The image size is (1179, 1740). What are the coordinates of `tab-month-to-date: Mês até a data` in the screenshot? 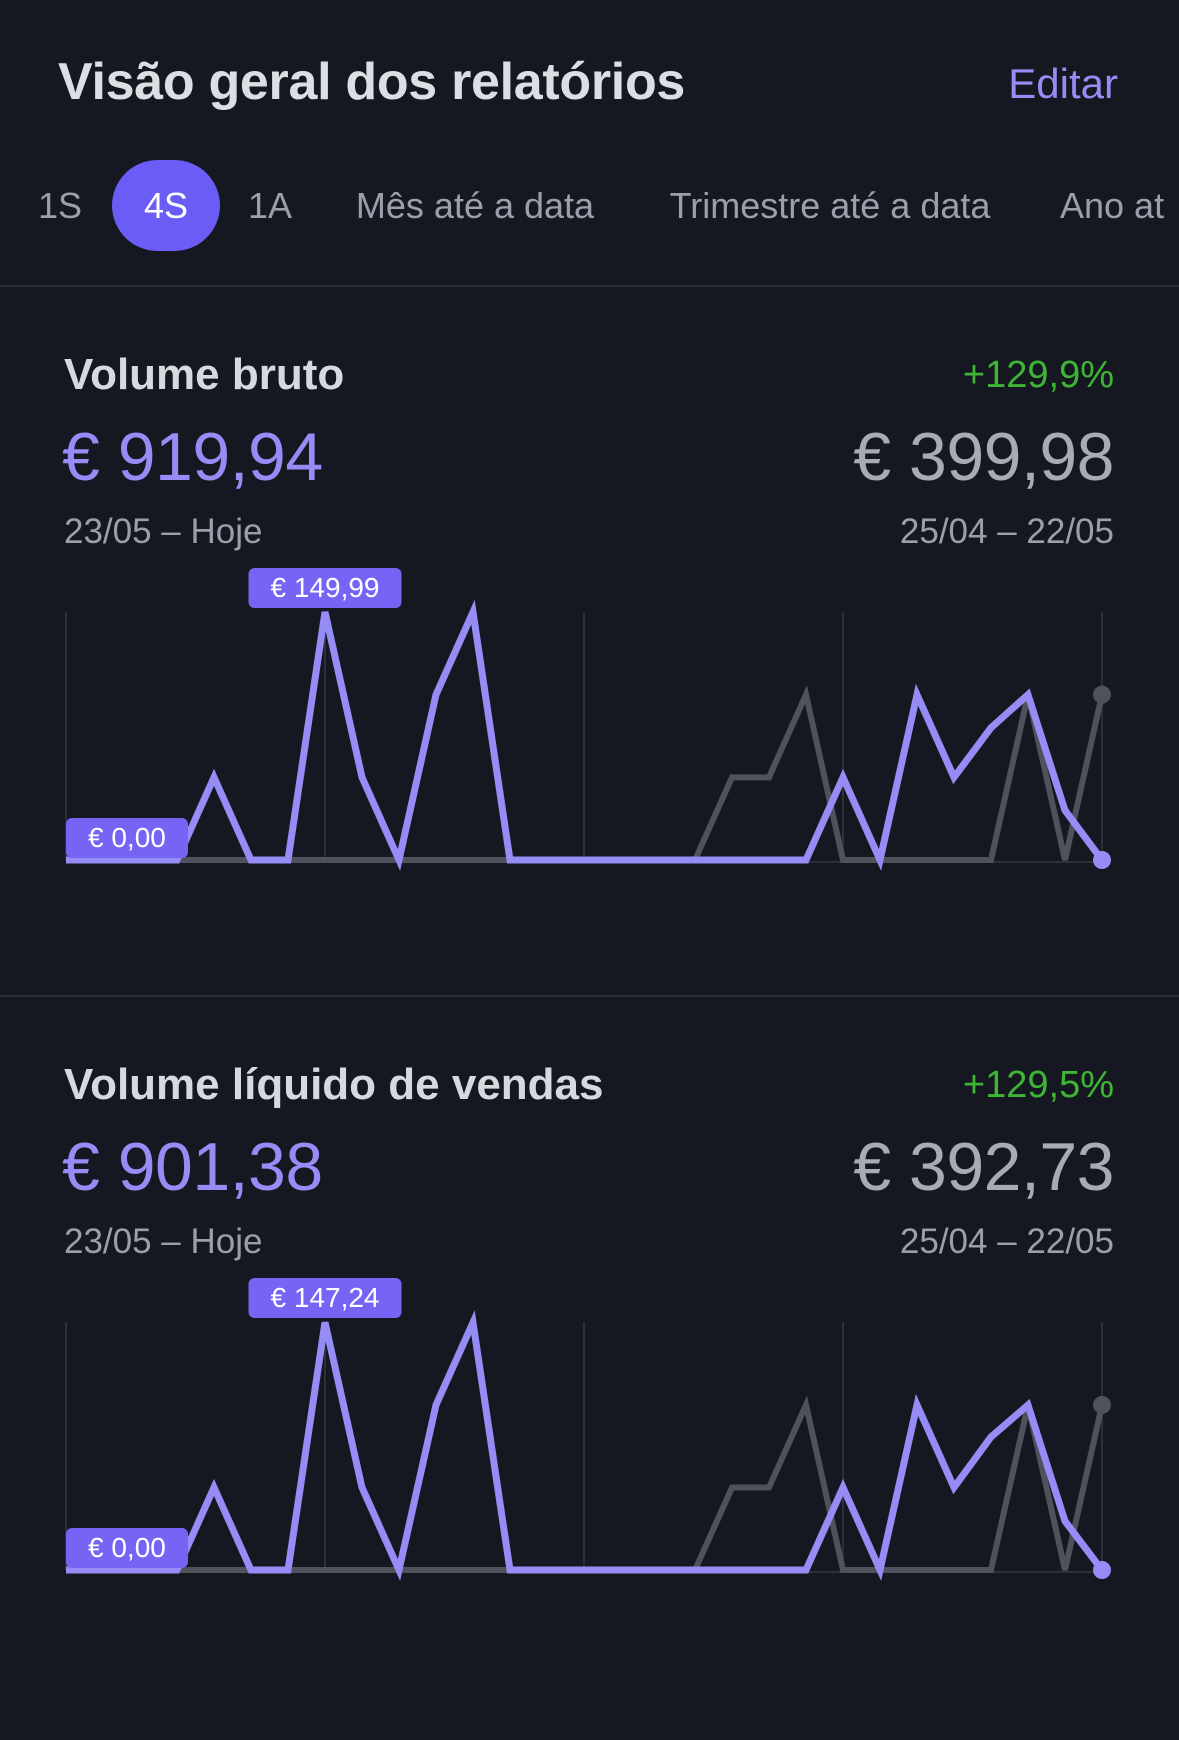 It's located at (475, 205).